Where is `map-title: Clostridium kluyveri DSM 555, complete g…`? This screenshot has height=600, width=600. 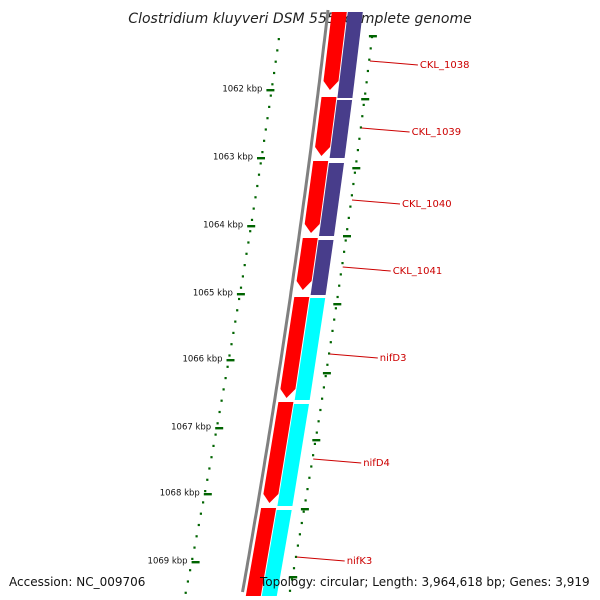
map-title: Clostridium kluyveri DSM 555, complete g… is located at coordinates (299, 19).